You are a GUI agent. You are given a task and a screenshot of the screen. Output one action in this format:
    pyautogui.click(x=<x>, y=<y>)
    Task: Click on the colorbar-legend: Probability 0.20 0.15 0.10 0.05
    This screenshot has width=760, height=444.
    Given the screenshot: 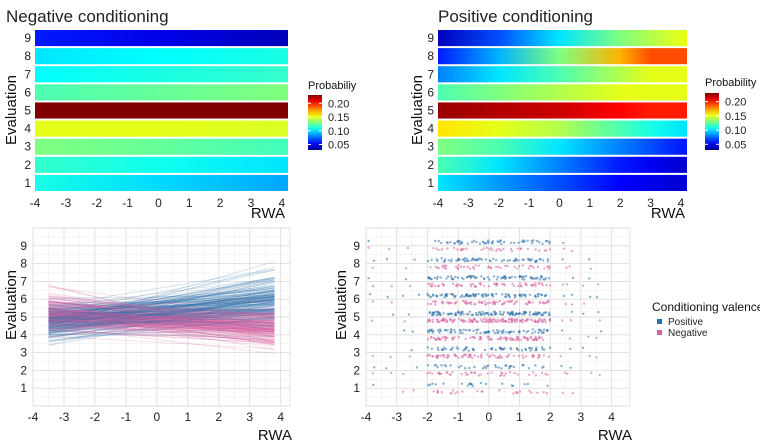 What is the action you would take?
    pyautogui.click(x=731, y=114)
    